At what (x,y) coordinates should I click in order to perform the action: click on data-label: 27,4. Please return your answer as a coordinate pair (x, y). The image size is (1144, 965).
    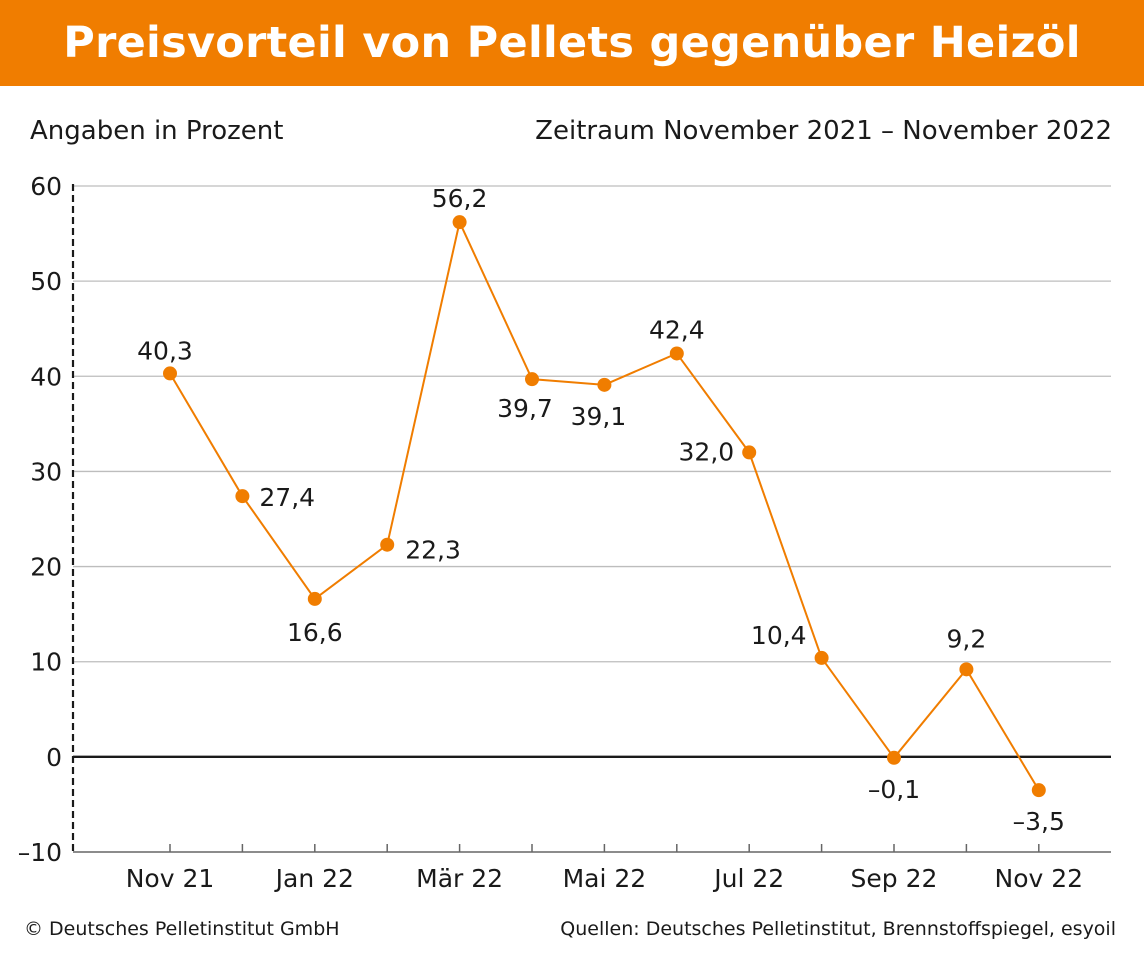
    Looking at the image, I should click on (287, 497).